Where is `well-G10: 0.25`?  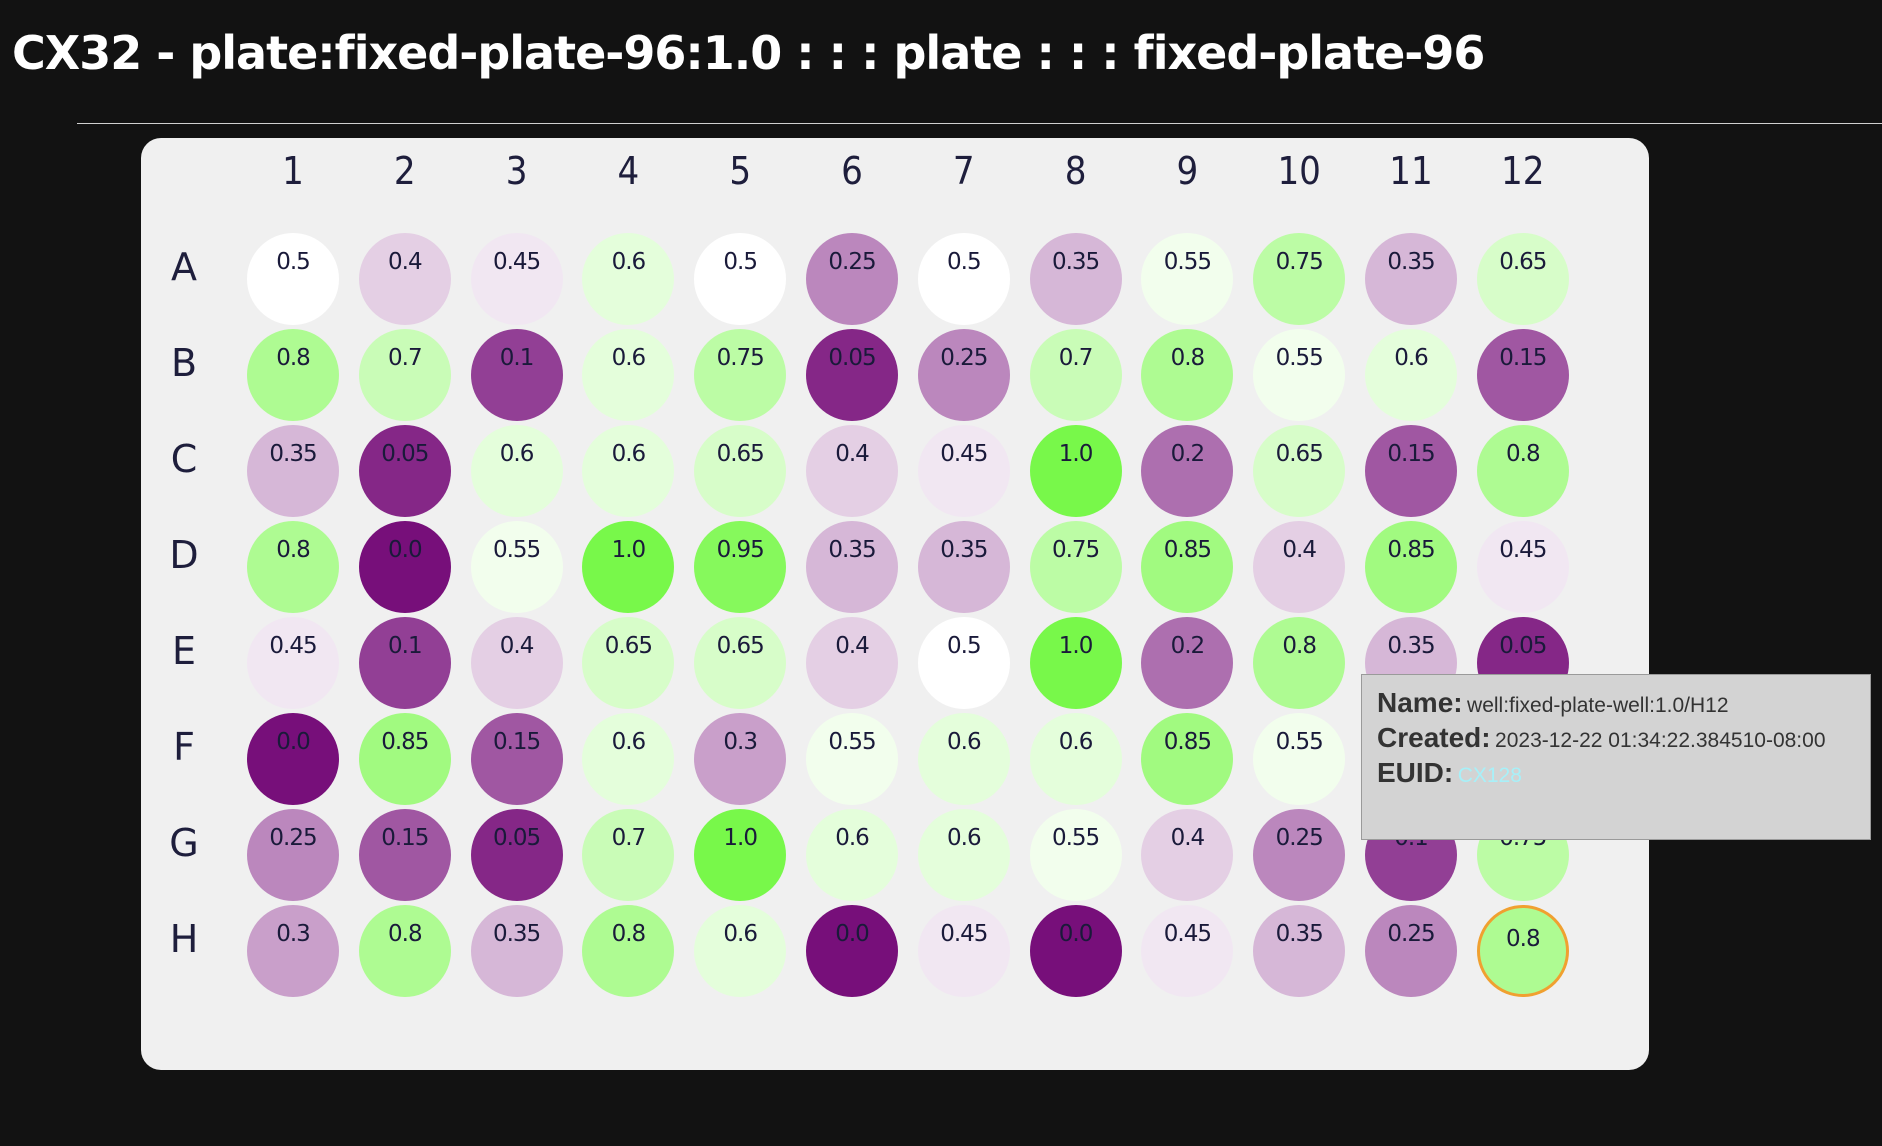
well-G10: 0.25 is located at coordinates (1299, 855).